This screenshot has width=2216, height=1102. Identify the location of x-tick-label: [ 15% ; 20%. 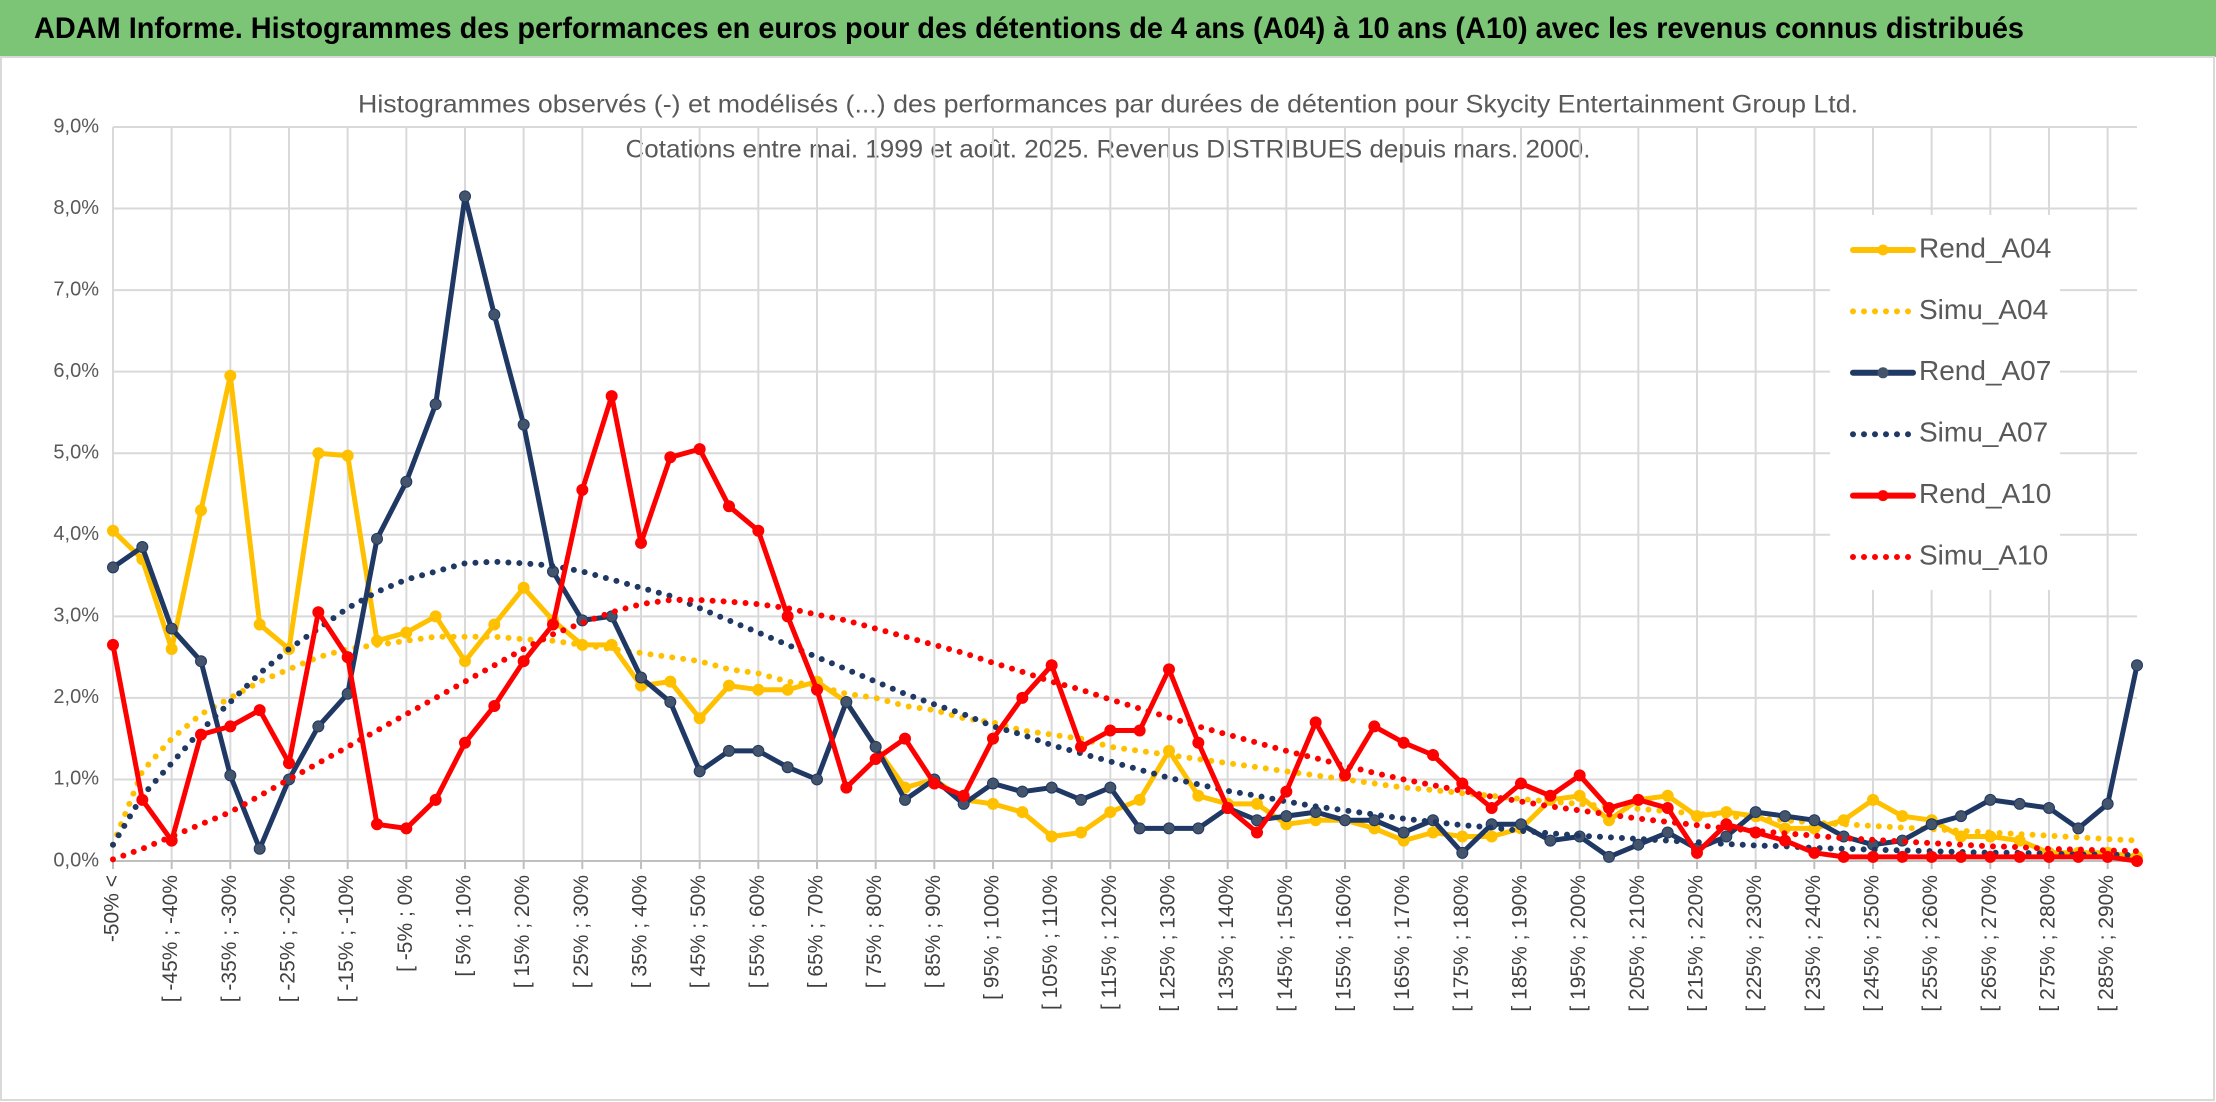
(522, 931).